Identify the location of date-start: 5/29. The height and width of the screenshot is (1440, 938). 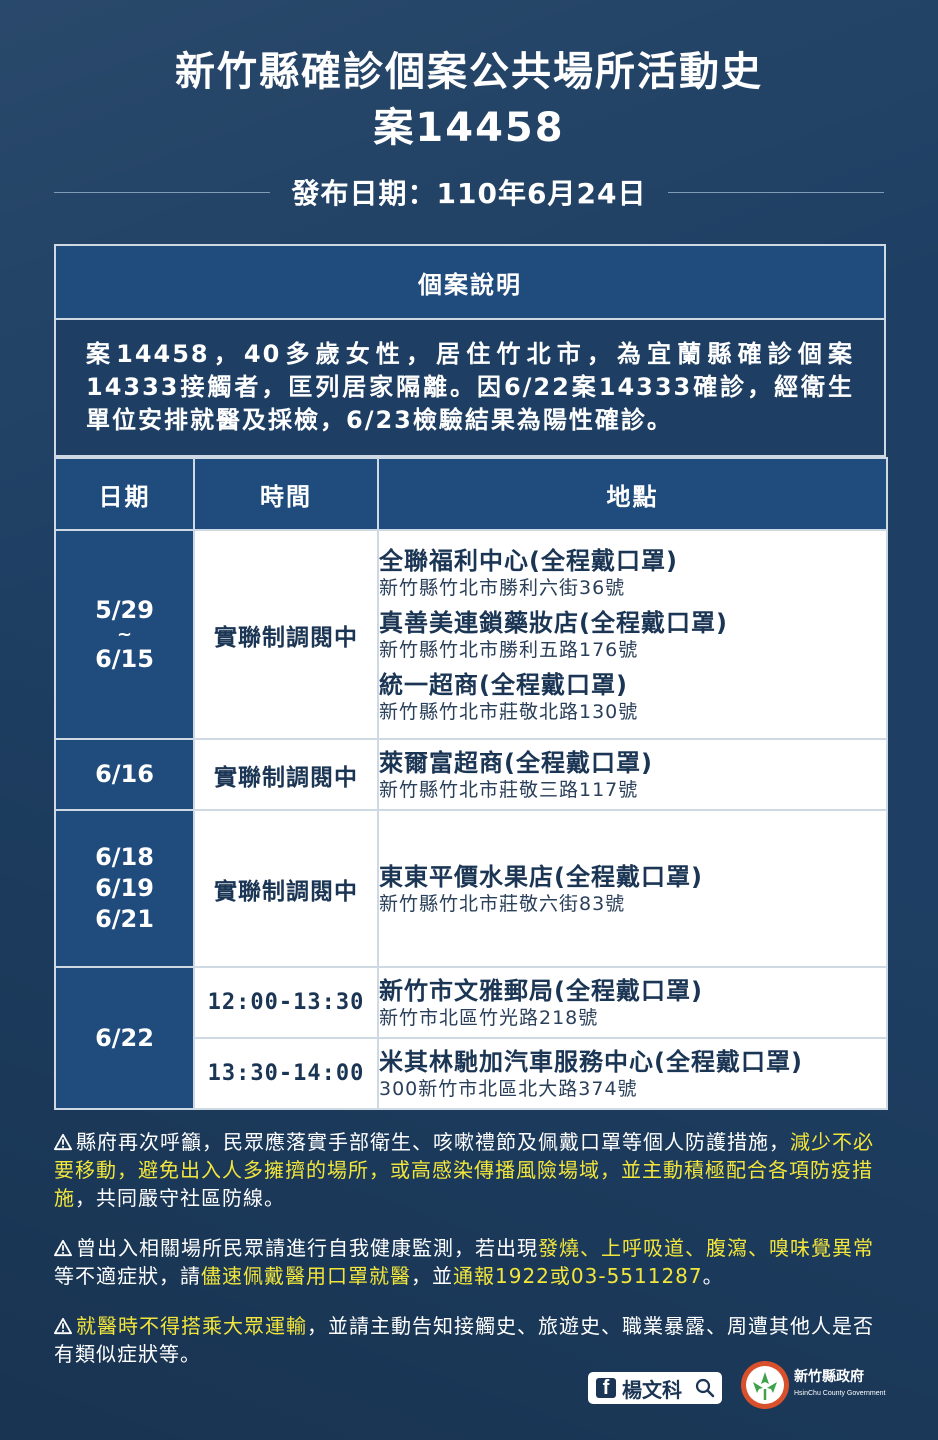
(124, 609).